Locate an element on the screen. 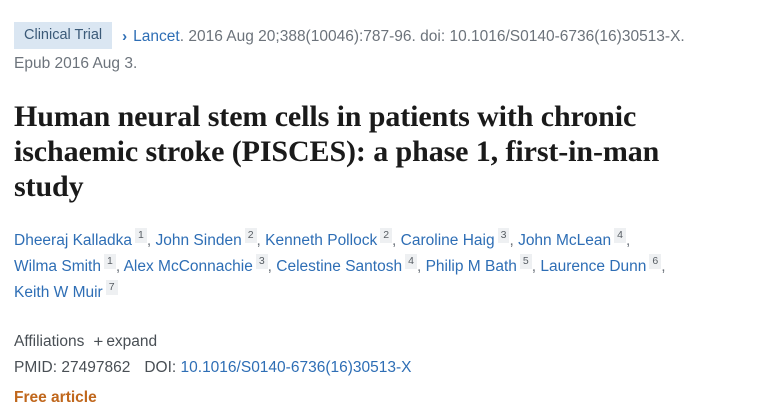  author-link: Caroline Haig is located at coordinates (447, 240).